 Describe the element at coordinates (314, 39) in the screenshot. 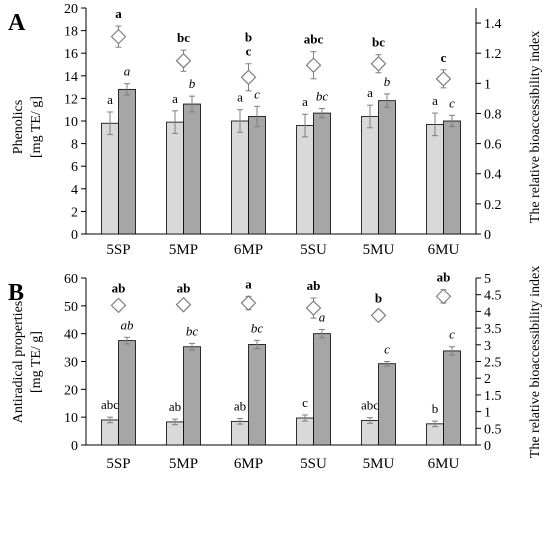

I see `panel-a-diamond-sig-label: abc` at that location.